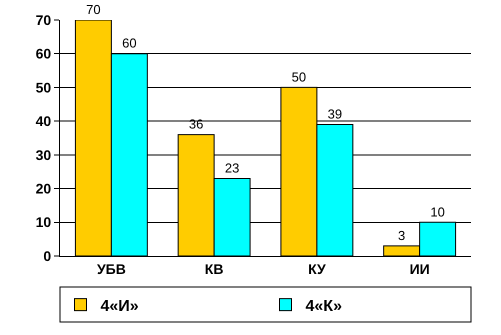 The height and width of the screenshot is (335, 501). I want to click on x-tick-label: ИИ, so click(420, 268).